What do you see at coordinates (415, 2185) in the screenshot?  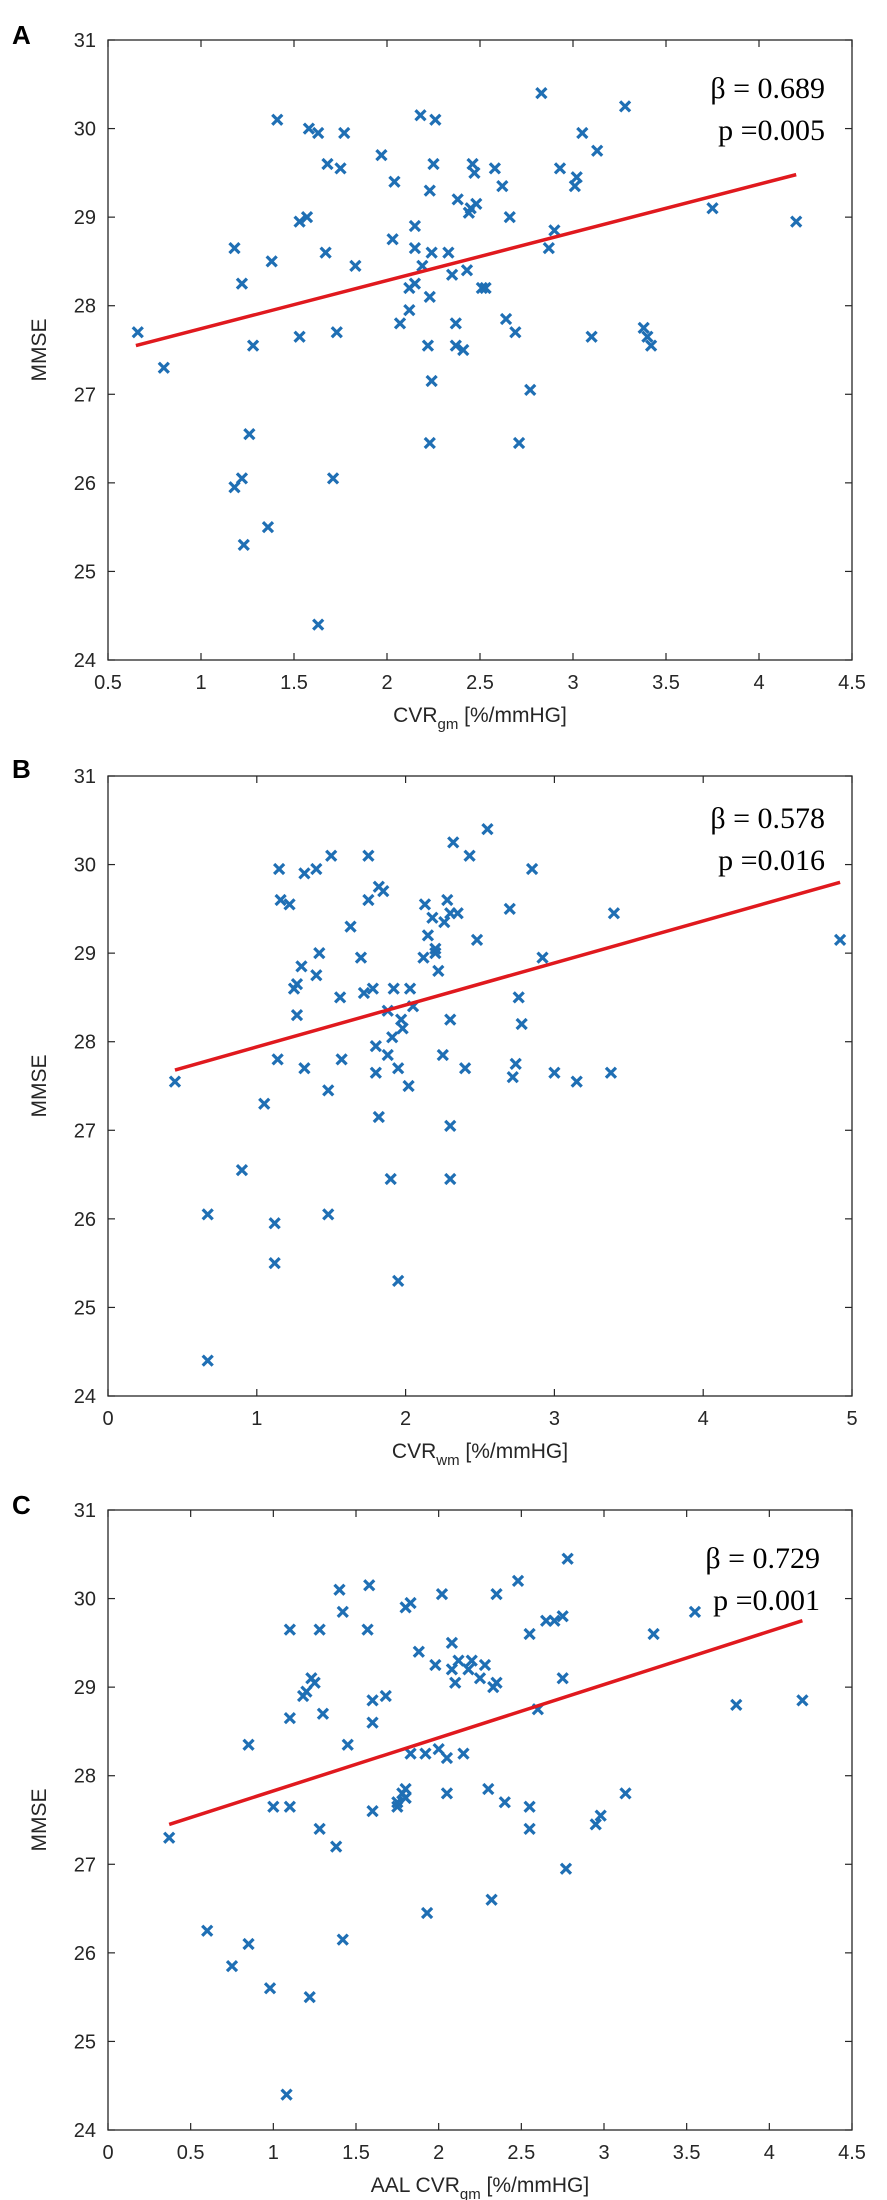 I see `x-axis-label-main: AAL CVR` at bounding box center [415, 2185].